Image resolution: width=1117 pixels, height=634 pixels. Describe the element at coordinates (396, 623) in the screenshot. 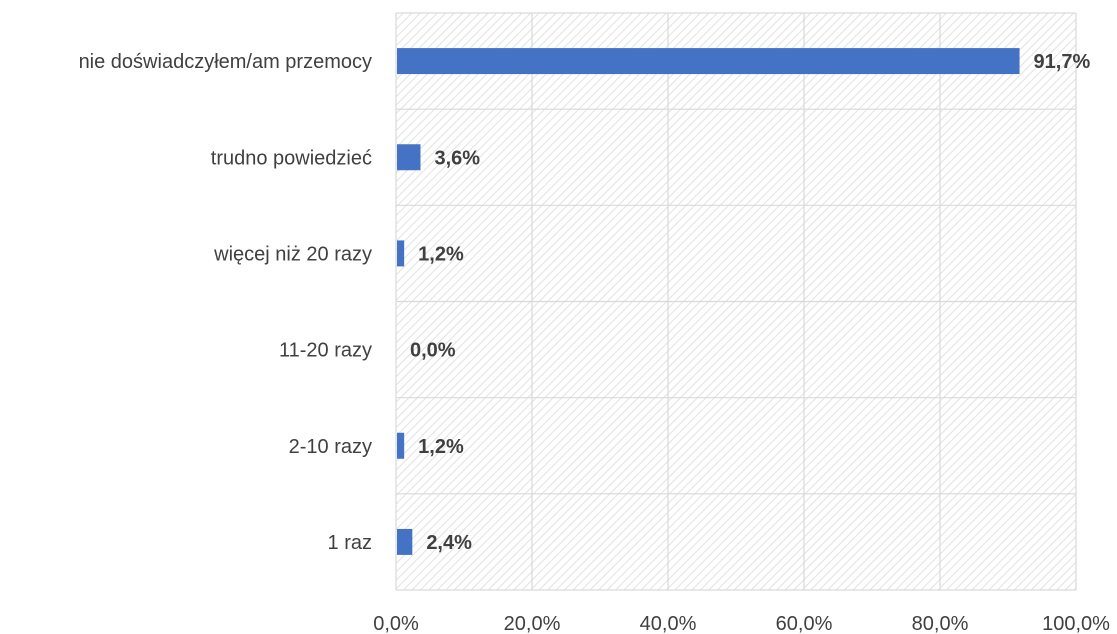

I see `x-tick-label: 0,0%` at that location.